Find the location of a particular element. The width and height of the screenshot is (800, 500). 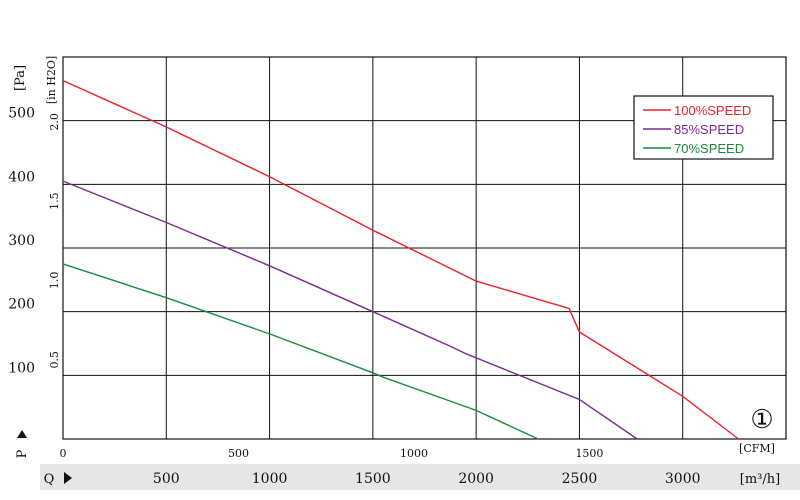

x-tick-label: 500 is located at coordinates (166, 479).